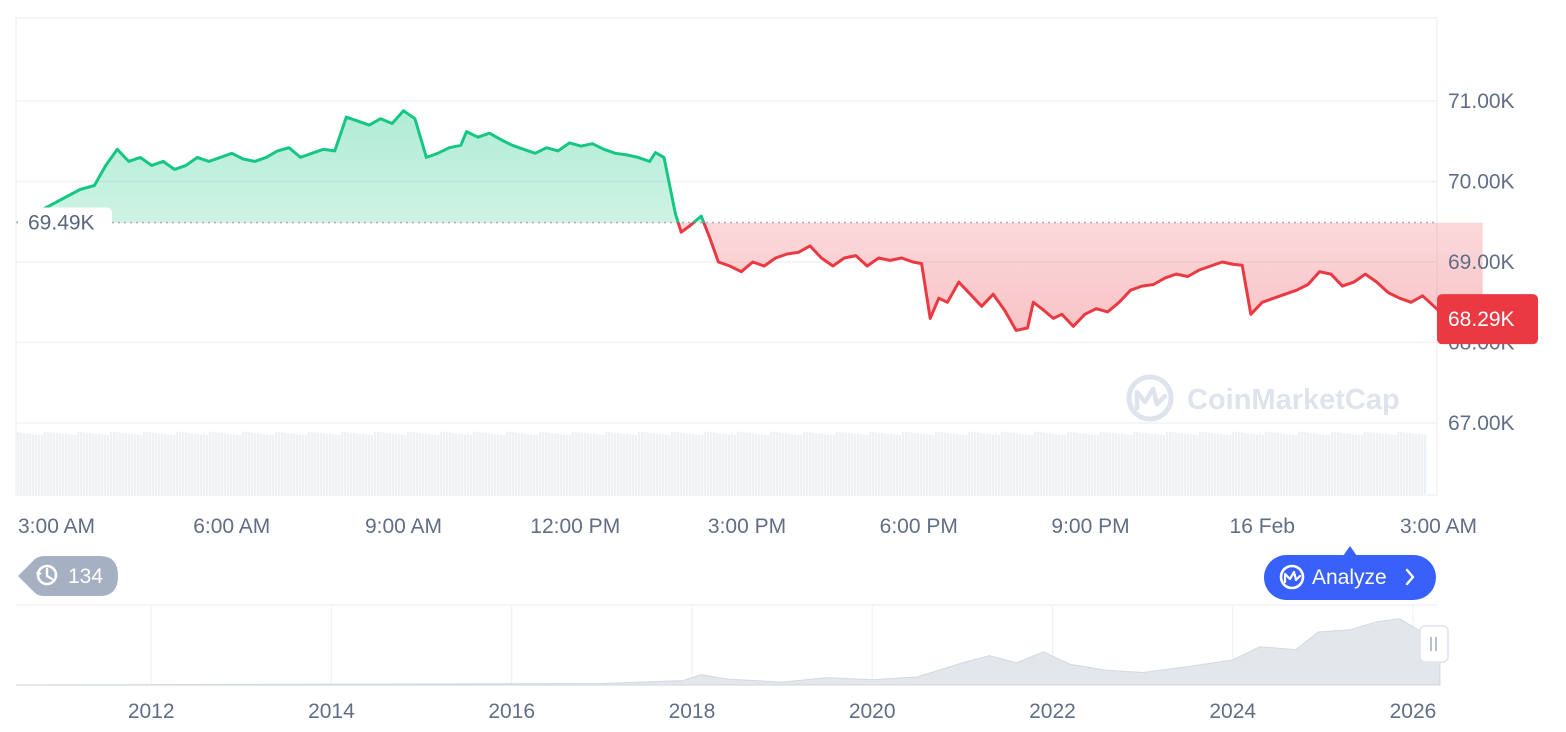 The height and width of the screenshot is (732, 1566). Describe the element at coordinates (750, 277) in the screenshot. I see `price-line-below-reference` at that location.